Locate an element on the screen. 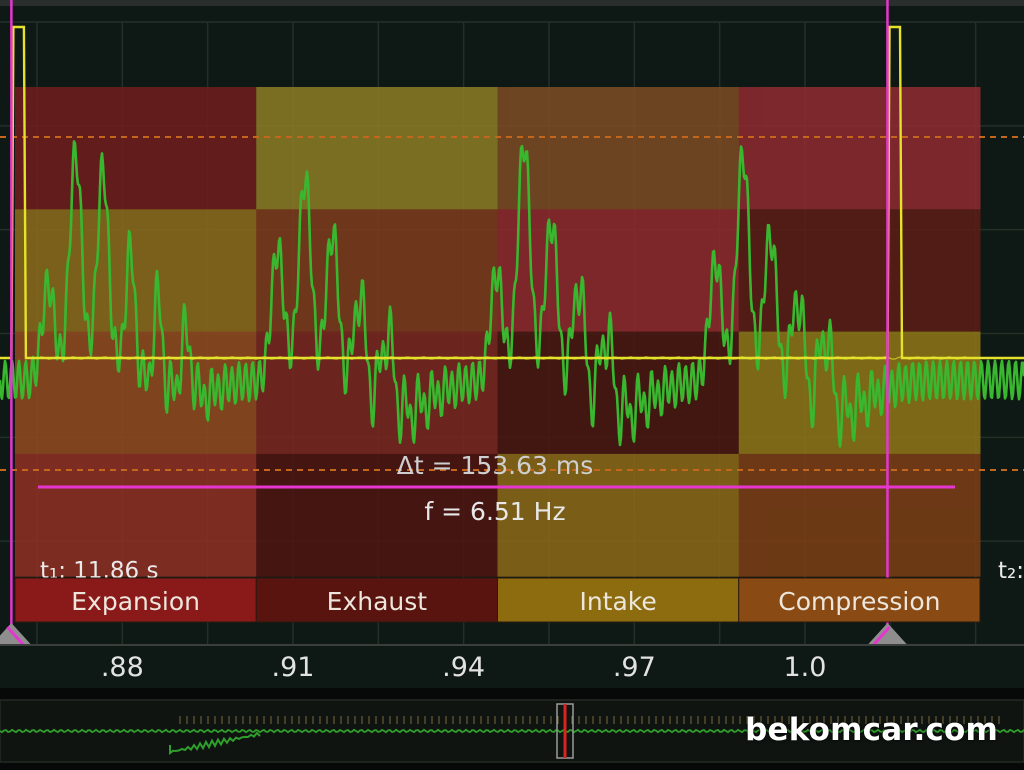  x-tick-label: 1.0 is located at coordinates (805, 667).